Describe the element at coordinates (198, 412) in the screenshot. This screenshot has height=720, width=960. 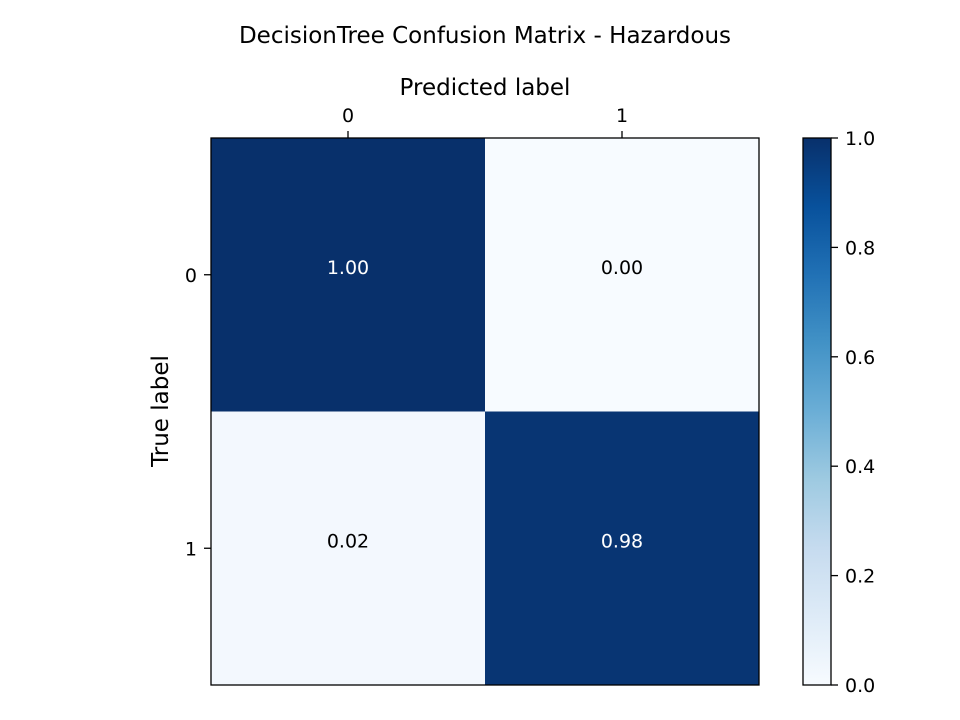
I see `y-axis-ticks: 01` at that location.